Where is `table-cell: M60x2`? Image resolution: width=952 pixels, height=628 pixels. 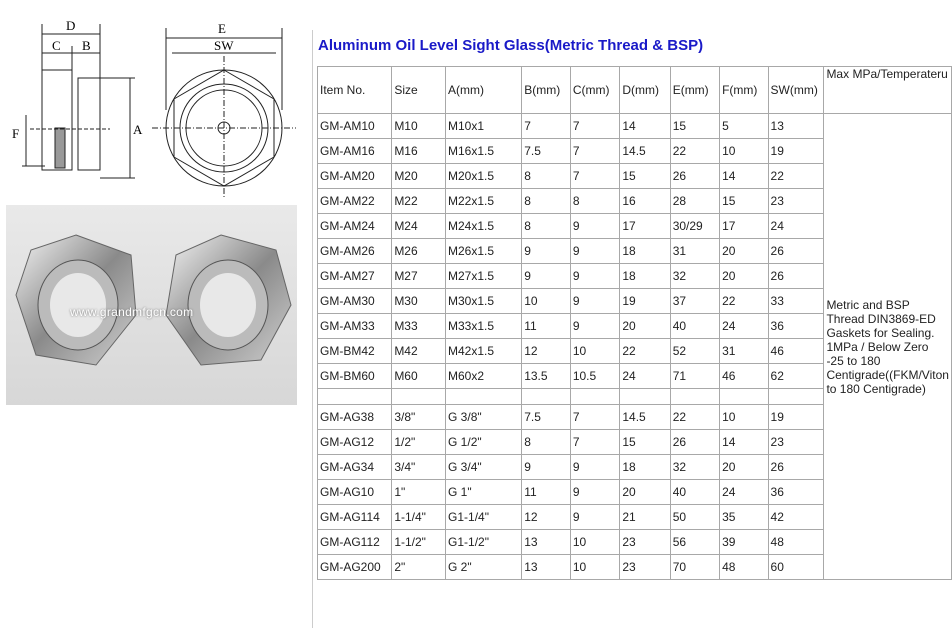 table-cell: M60x2 is located at coordinates (484, 376).